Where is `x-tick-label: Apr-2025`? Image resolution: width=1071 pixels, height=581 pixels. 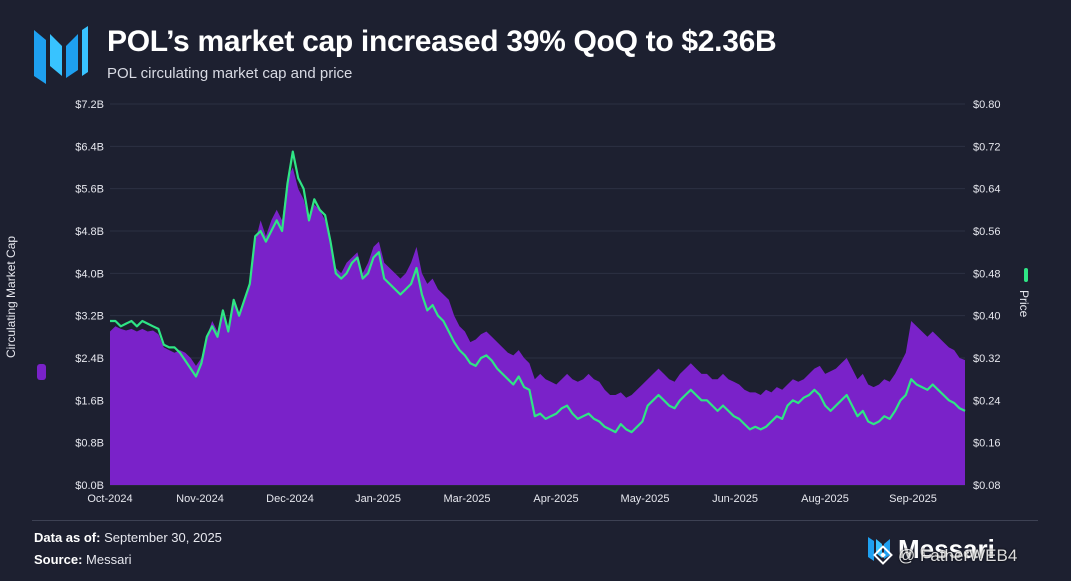 x-tick-label: Apr-2025 is located at coordinates (555, 499).